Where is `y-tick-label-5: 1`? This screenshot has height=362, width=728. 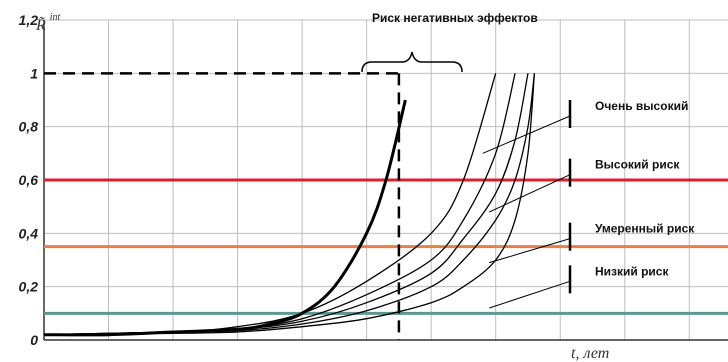 y-tick-label-5: 1 is located at coordinates (34, 73).